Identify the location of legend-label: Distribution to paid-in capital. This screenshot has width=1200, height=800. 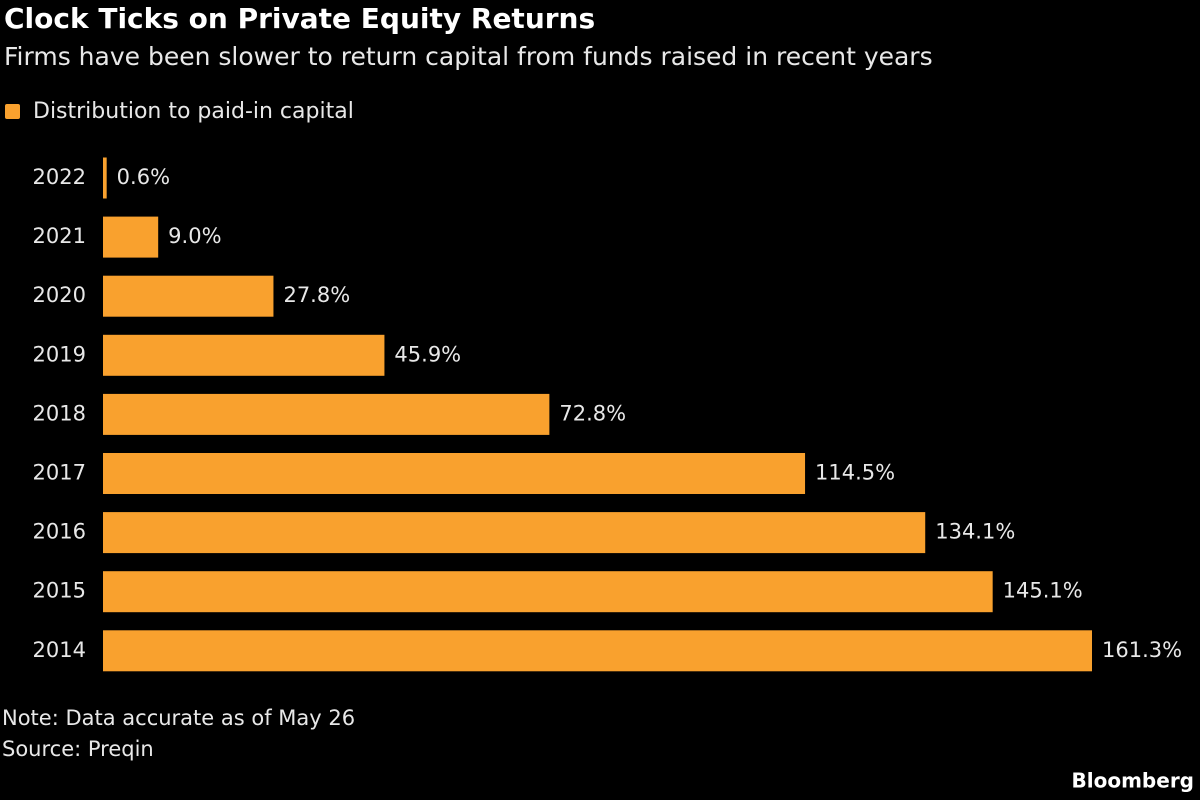
(193, 111).